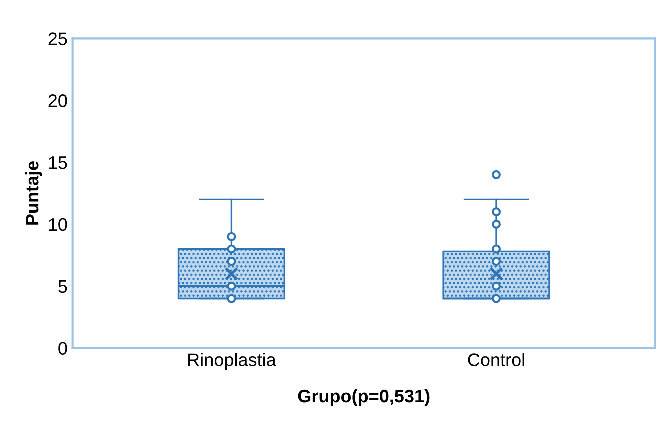 The height and width of the screenshot is (430, 662). What do you see at coordinates (58, 163) in the screenshot?
I see `y-tick-label: 15` at bounding box center [58, 163].